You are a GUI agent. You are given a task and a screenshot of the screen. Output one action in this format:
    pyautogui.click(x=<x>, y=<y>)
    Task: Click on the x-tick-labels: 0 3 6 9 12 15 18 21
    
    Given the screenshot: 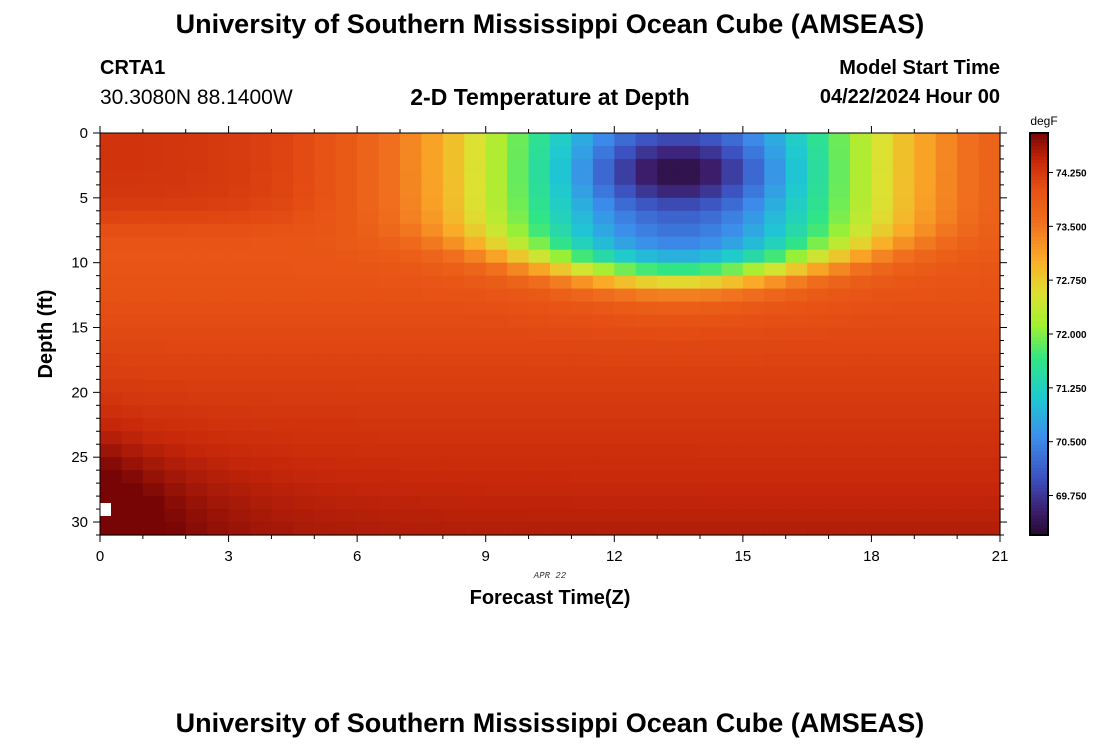 What is the action you would take?
    pyautogui.click(x=552, y=556)
    